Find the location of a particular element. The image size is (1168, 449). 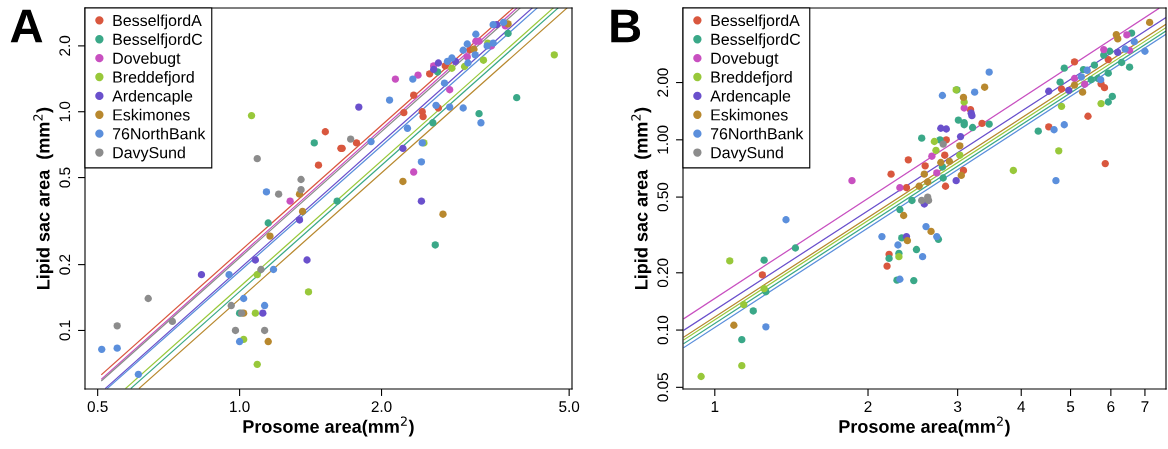

y-tick-label: 0.10 is located at coordinates (663, 330).